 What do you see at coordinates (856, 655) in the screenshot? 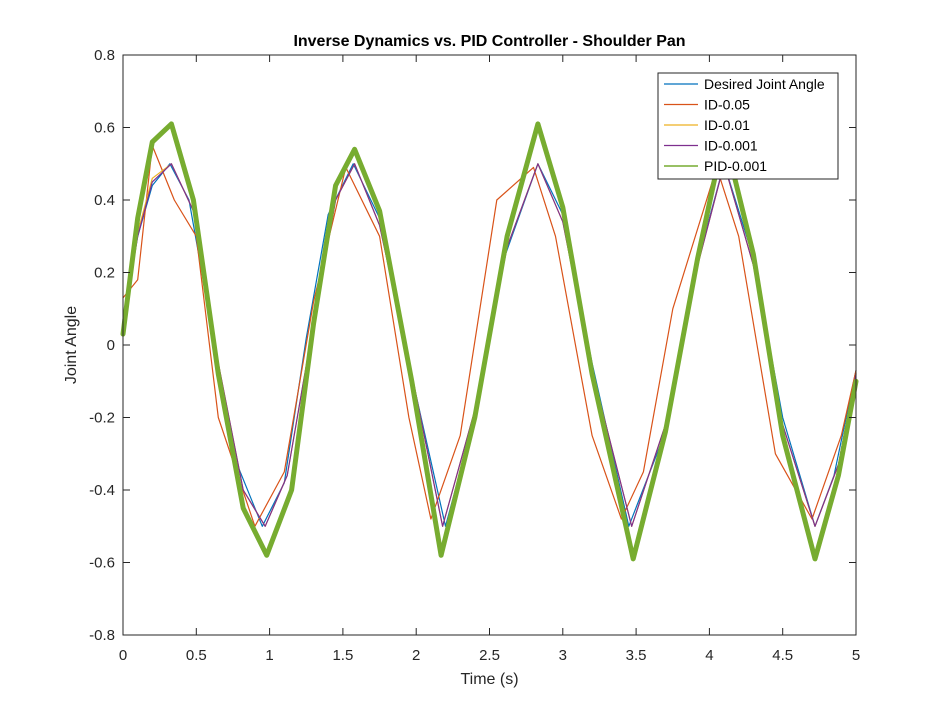
I see `x-tick-label: 5` at bounding box center [856, 655].